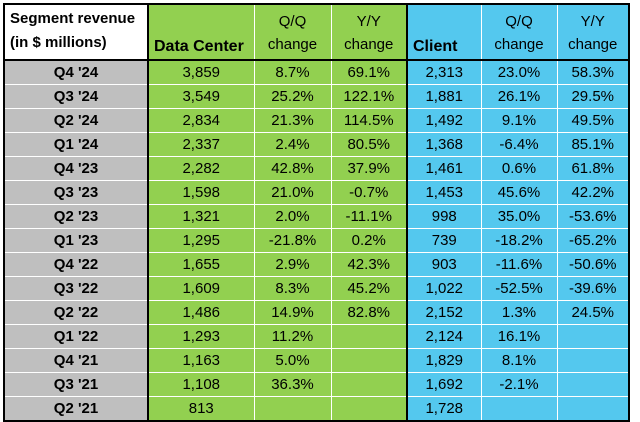 This screenshot has width=640, height=422. I want to click on quarter-cell: Q4 '24, so click(76, 72).